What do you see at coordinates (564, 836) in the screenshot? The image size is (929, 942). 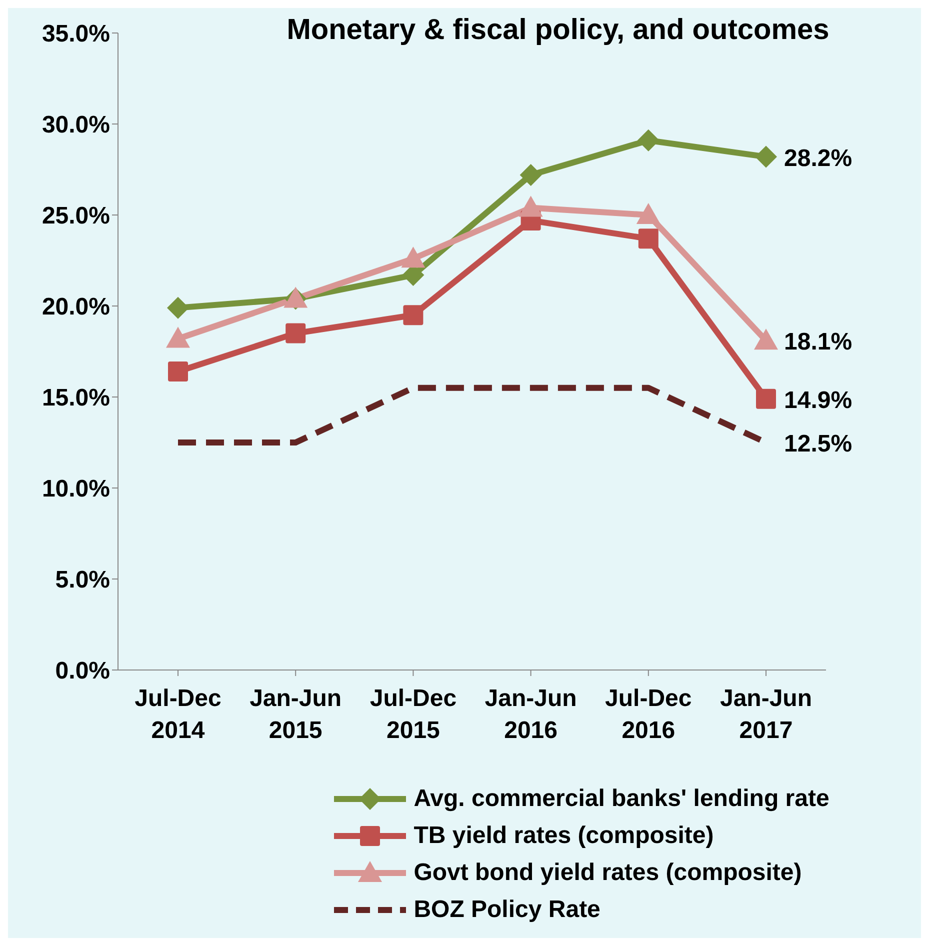 I see `legend-label: TB yield rates (composite)` at bounding box center [564, 836].